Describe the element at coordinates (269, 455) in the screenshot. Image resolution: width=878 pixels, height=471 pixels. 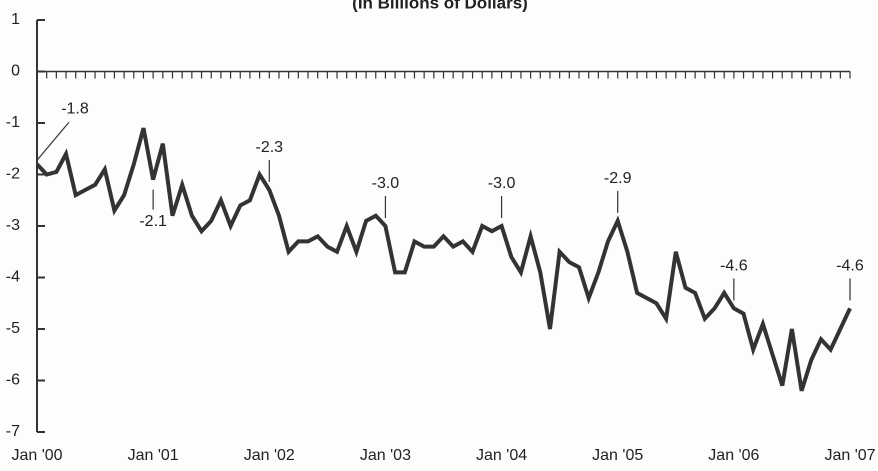
I see `x-tick-label: Jan '02` at that location.